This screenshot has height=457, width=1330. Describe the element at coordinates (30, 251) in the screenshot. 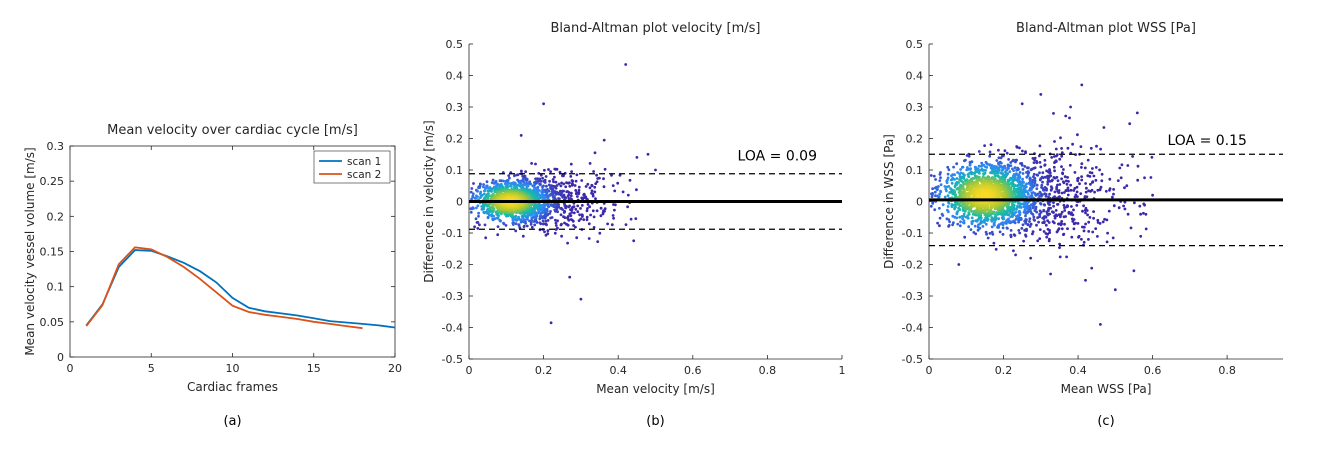

I see `y-axis-label: Mean velocity vessel volume [m/s]` at that location.